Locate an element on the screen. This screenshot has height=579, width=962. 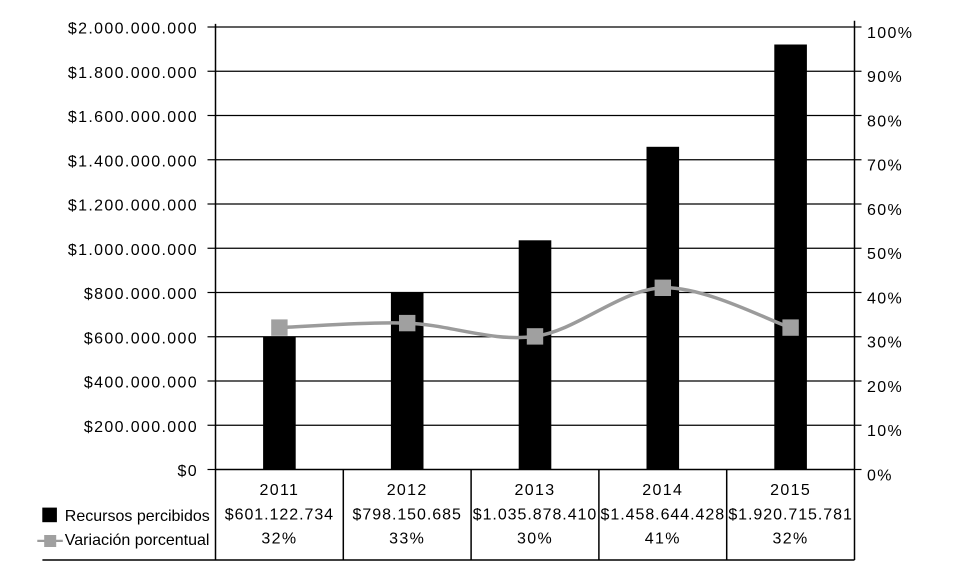
svg-text: $1.035.878.410 is located at coordinates (535, 515).